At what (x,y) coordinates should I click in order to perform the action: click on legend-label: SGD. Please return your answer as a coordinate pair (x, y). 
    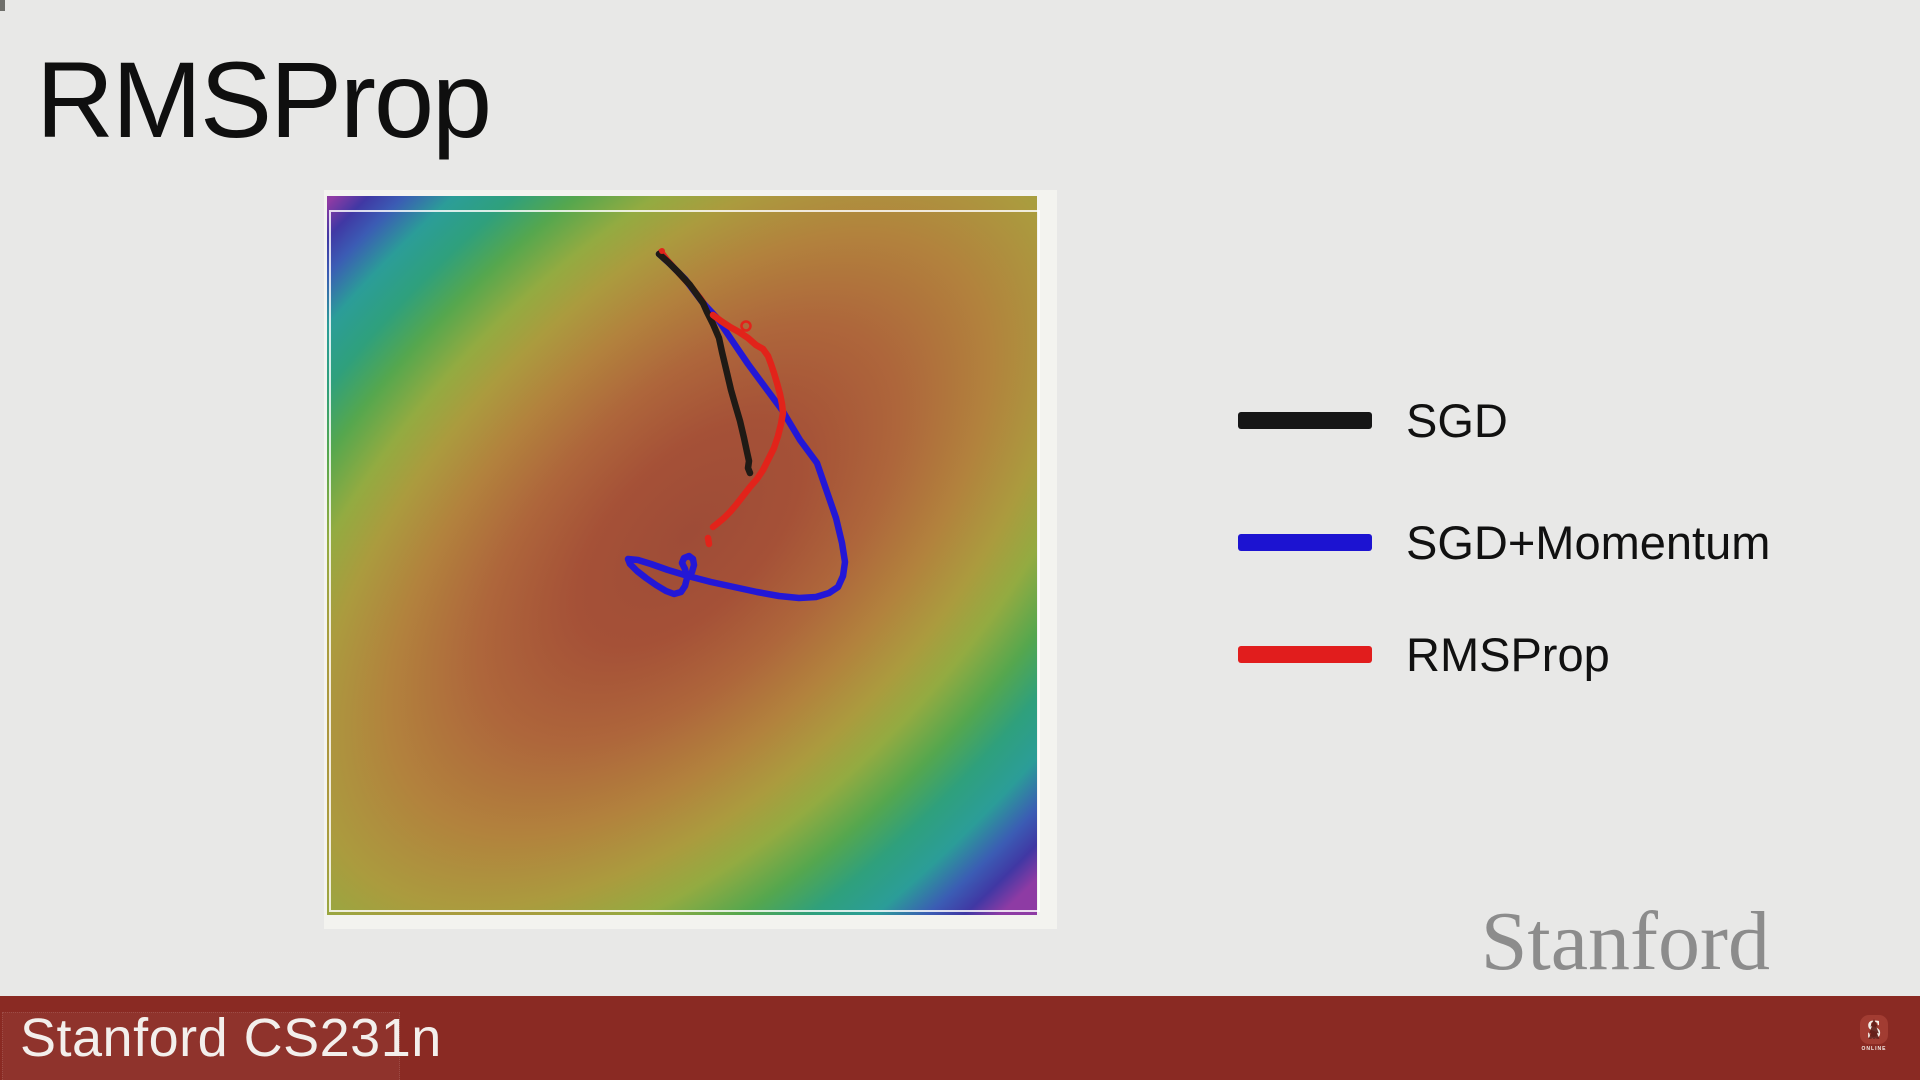
    Looking at the image, I should click on (1457, 420).